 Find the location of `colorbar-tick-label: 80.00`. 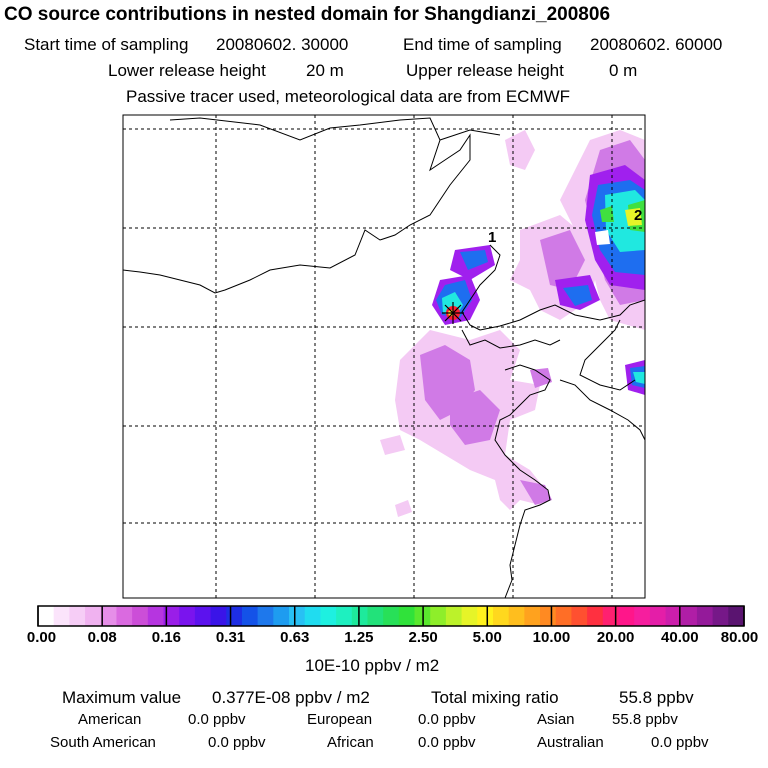

colorbar-tick-label: 80.00 is located at coordinates (739, 637).